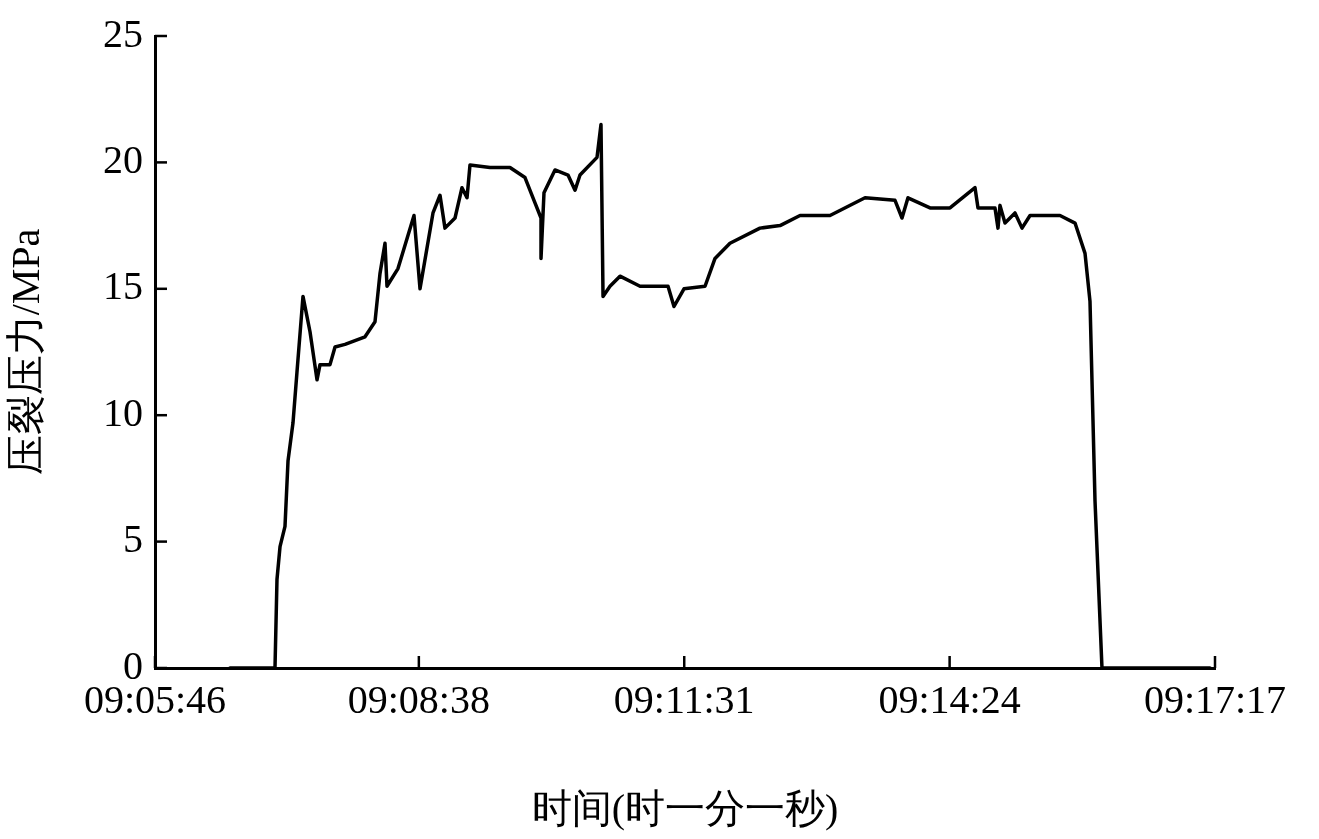 The image size is (1319, 839). I want to click on x-tick-label: 09:11:31, so click(684, 699).